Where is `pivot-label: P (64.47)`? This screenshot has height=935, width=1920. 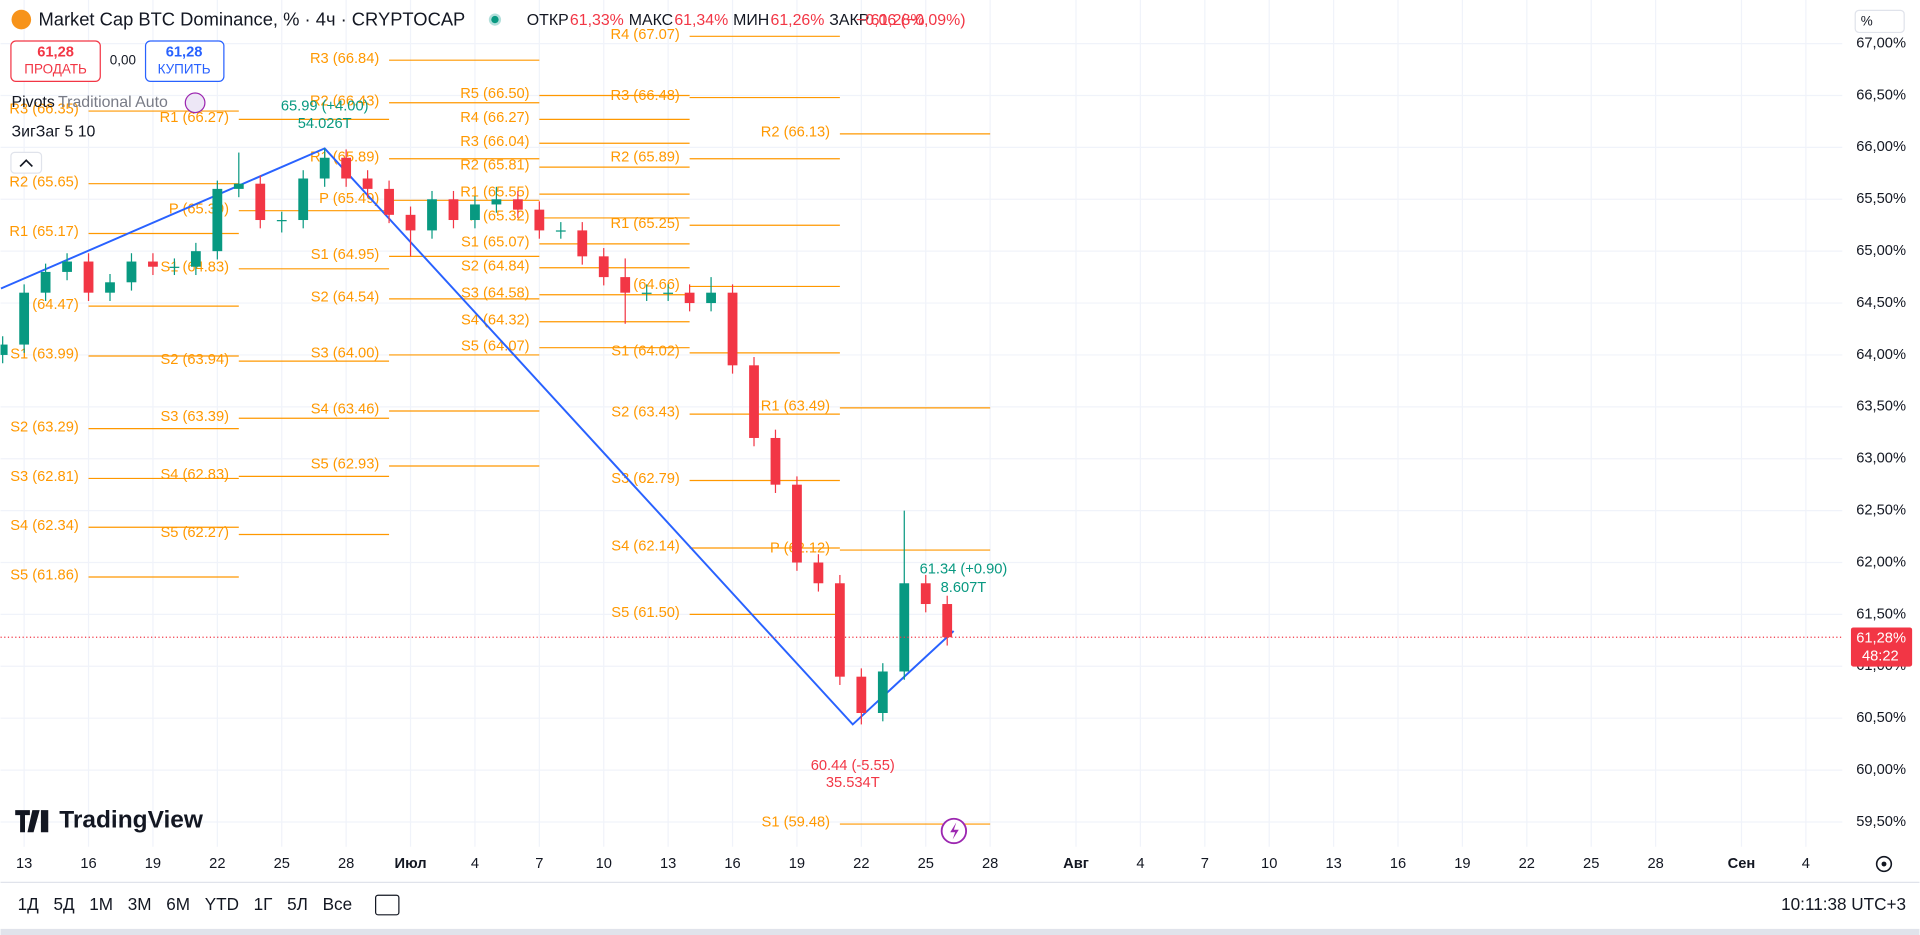 pivot-label: P (64.47) is located at coordinates (49, 305).